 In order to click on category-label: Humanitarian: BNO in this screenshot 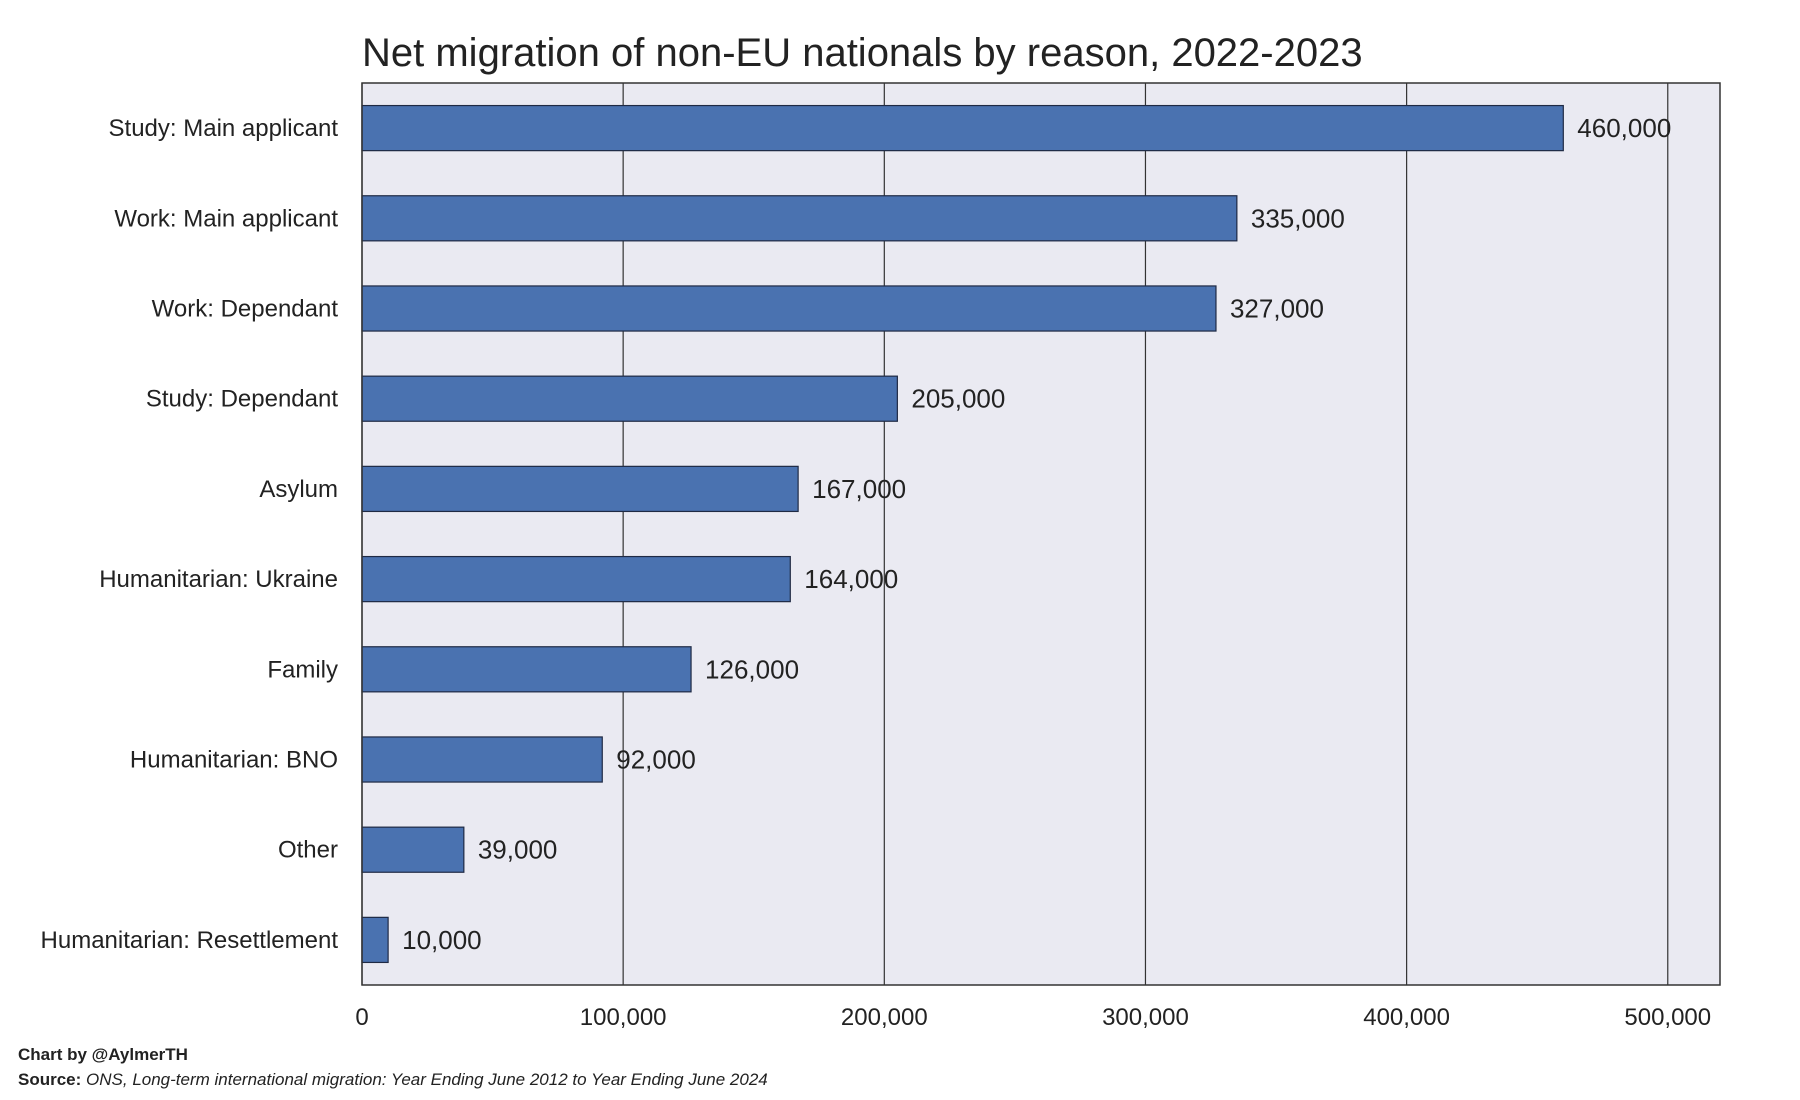, I will do `click(234, 760)`.